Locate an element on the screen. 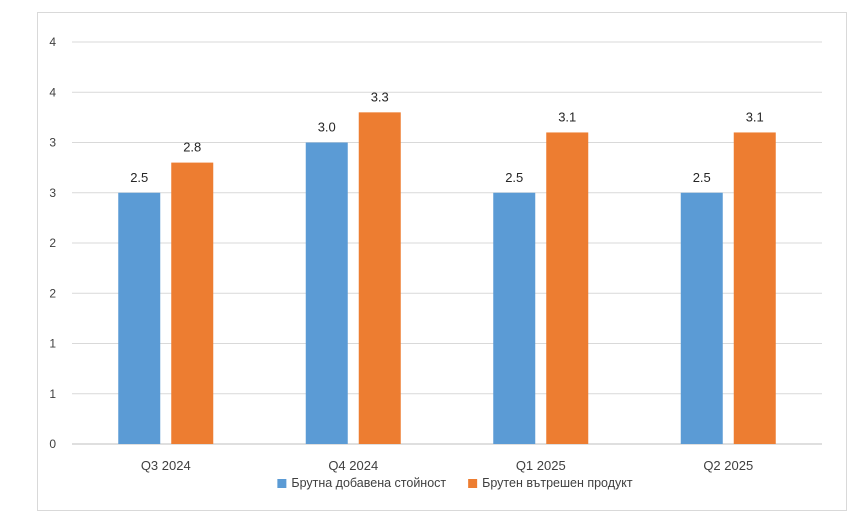  x-tick-label: Q4 2024 is located at coordinates (353, 465).